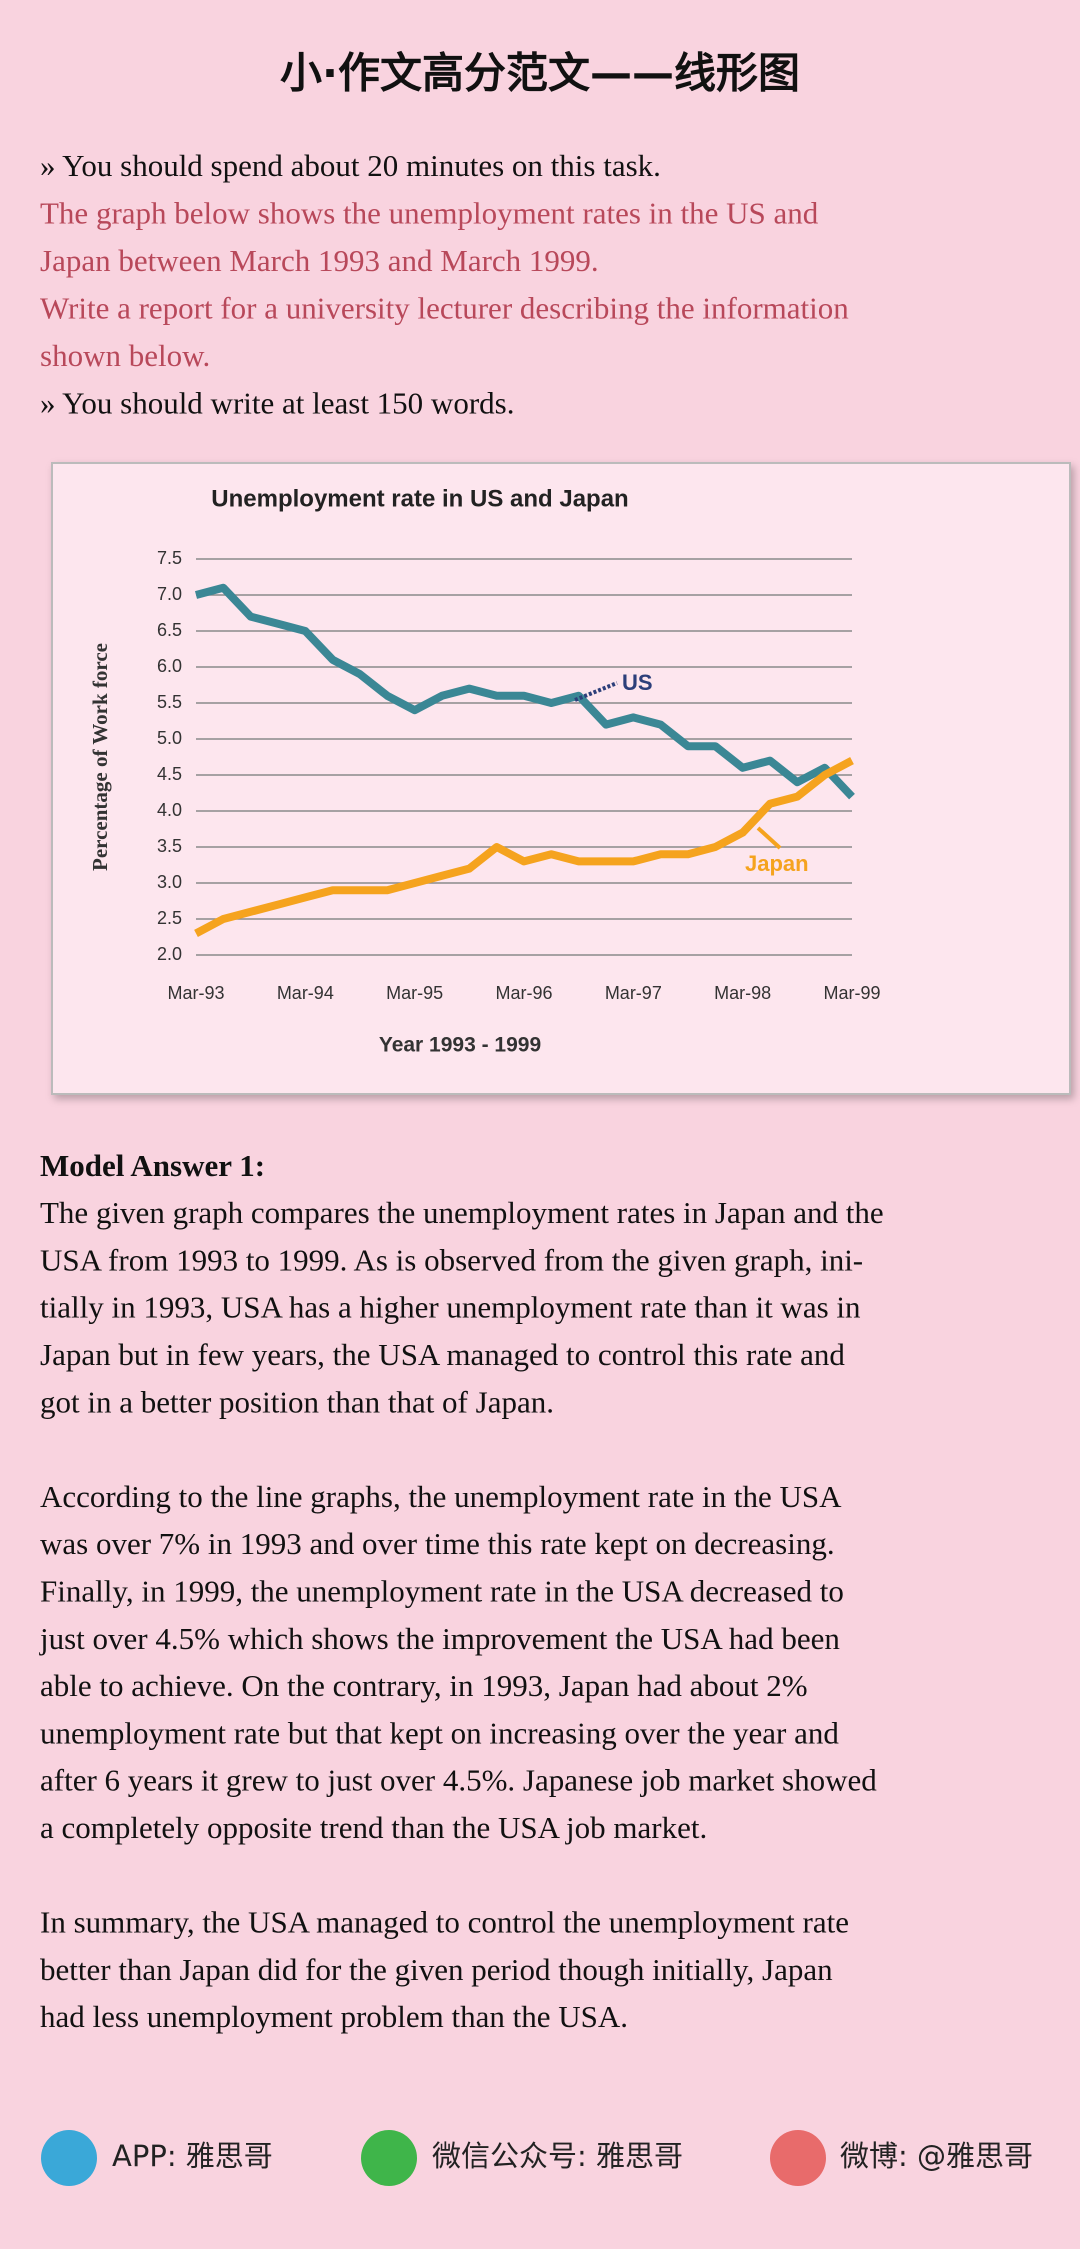 The image size is (1080, 2249). Describe the element at coordinates (460, 1045) in the screenshot. I see `x-axis-label: Year 1993 - 1999` at that location.